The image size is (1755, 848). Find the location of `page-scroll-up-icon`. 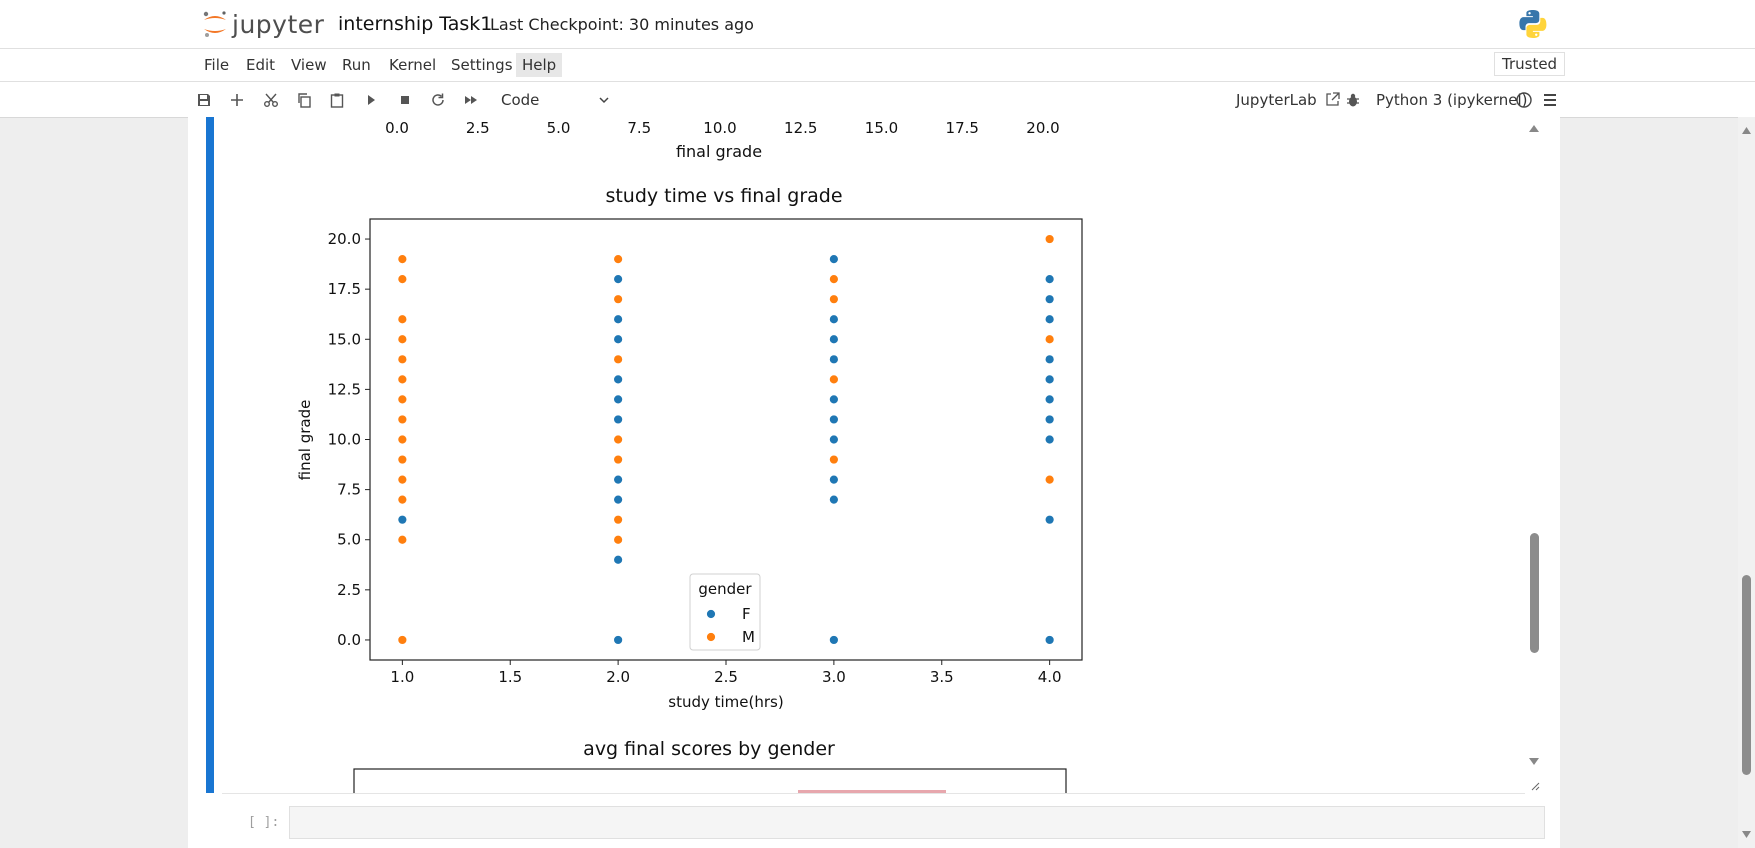

page-scroll-up-icon is located at coordinates (1746, 130).